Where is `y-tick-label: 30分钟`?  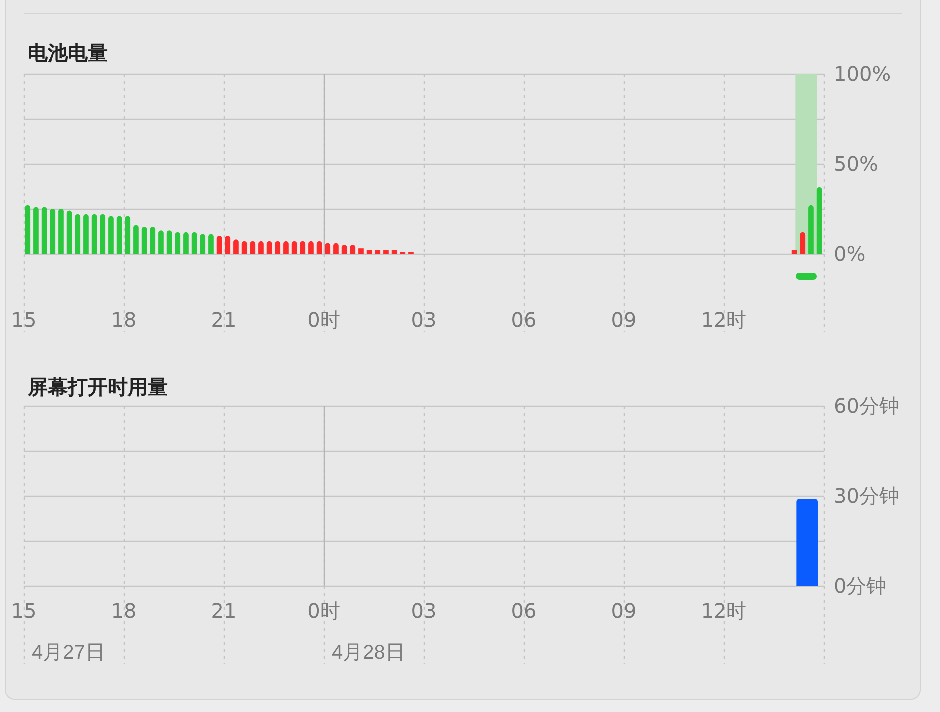 y-tick-label: 30分钟 is located at coordinates (867, 496).